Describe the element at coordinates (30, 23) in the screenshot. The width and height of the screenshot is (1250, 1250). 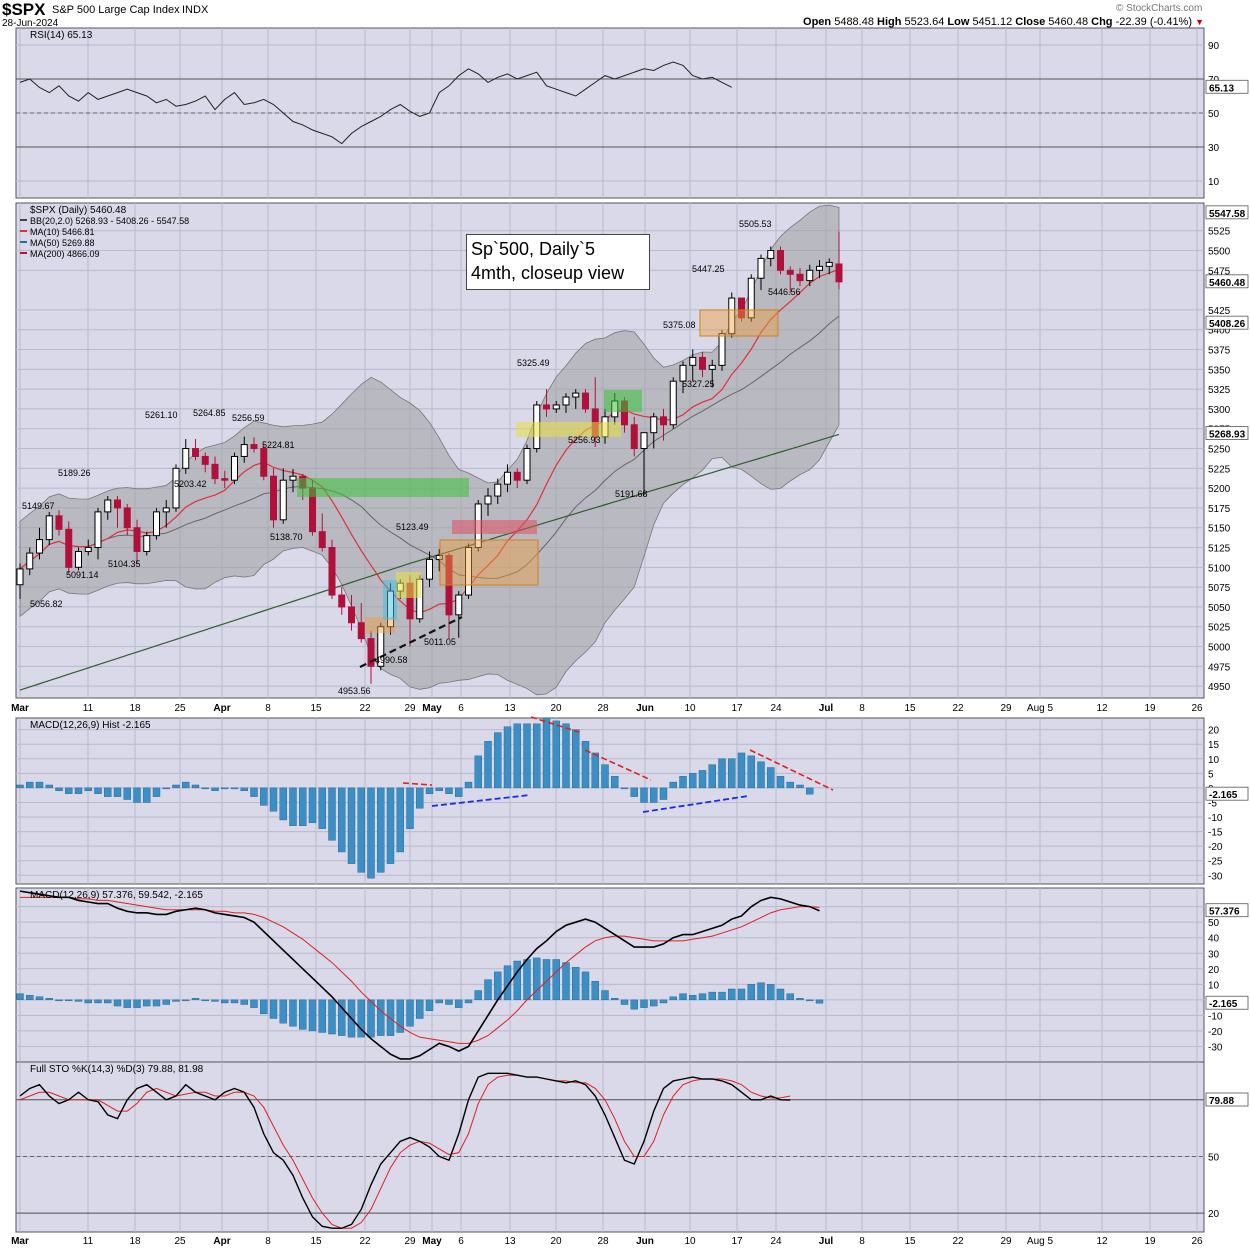
I see `quote-date: 28-Jun-2024` at that location.